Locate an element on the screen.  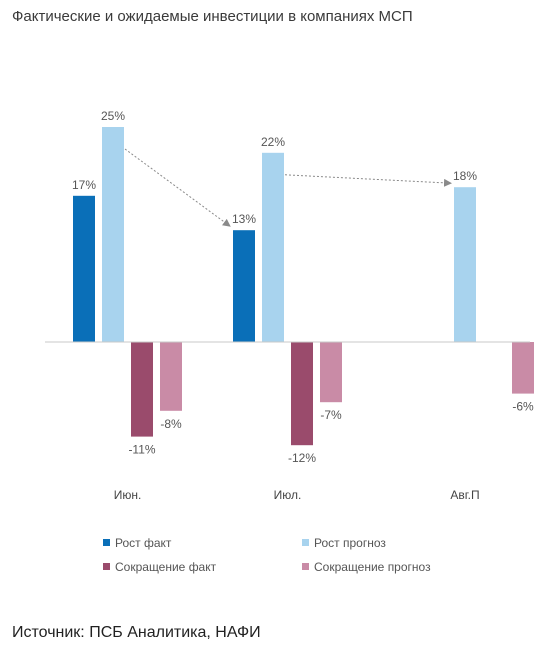
legend-label-0: Рост факт is located at coordinates (143, 543).